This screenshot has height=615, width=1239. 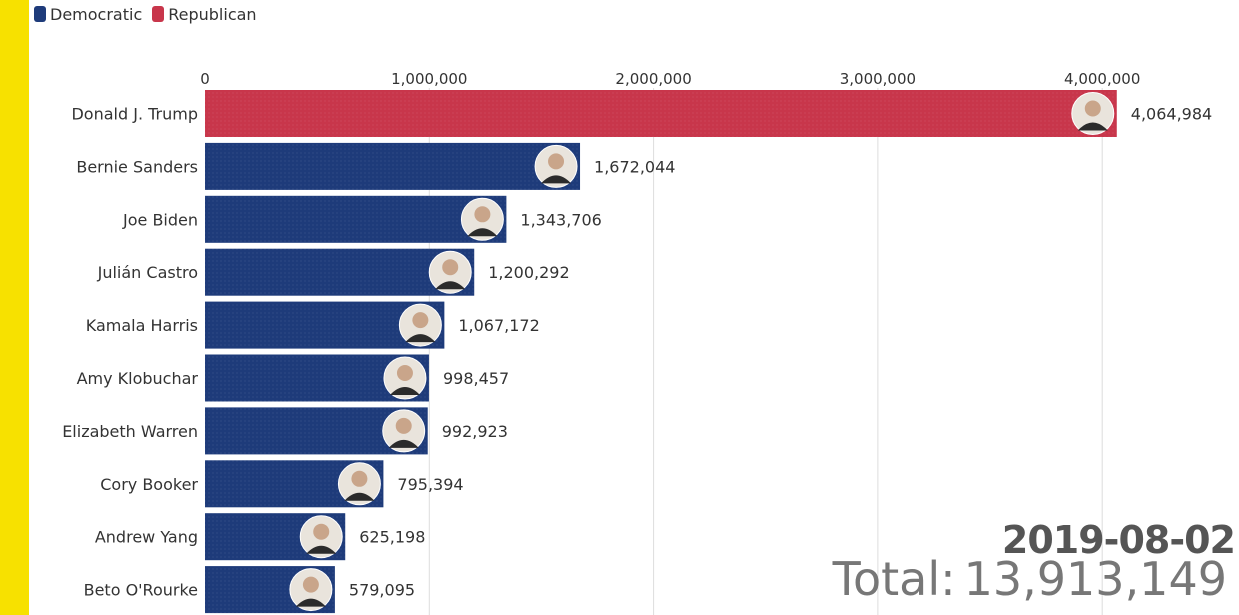 I want to click on x-tick-label: 4,000,000, so click(x=1102, y=79).